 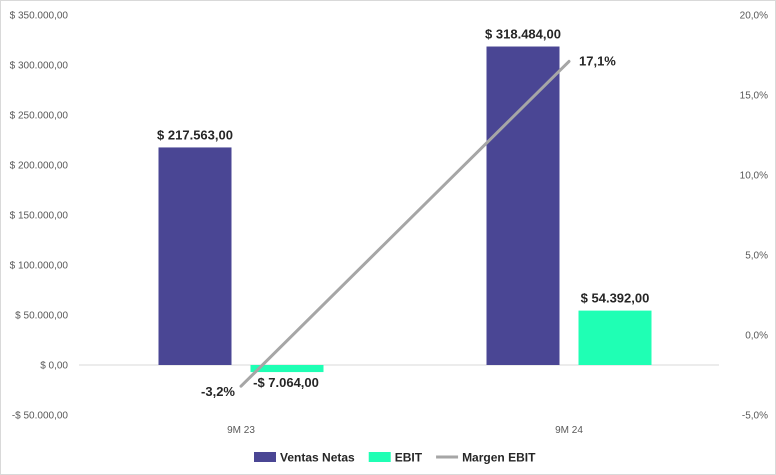 I want to click on data-label-ventas-netas: $ 217.563,00, so click(x=195, y=134).